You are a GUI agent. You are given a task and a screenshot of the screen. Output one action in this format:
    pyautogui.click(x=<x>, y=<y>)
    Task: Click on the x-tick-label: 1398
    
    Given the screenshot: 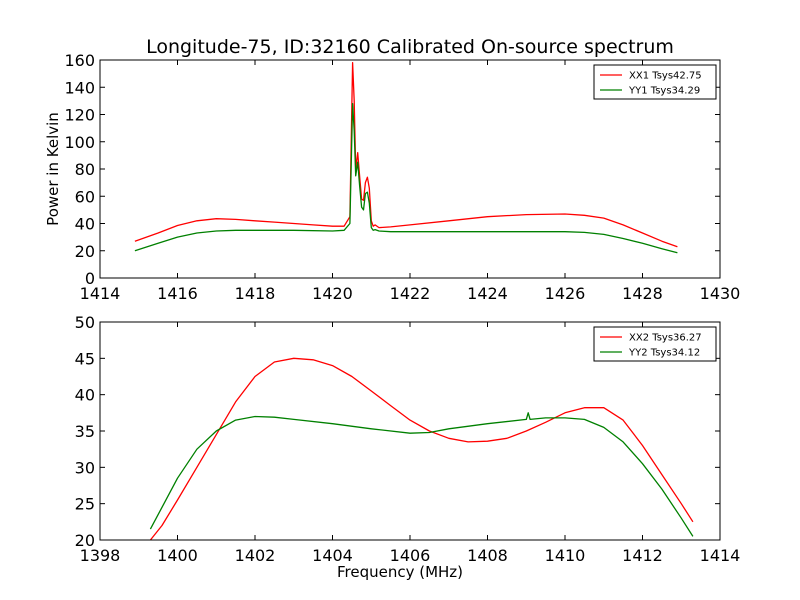 What is the action you would take?
    pyautogui.click(x=100, y=555)
    